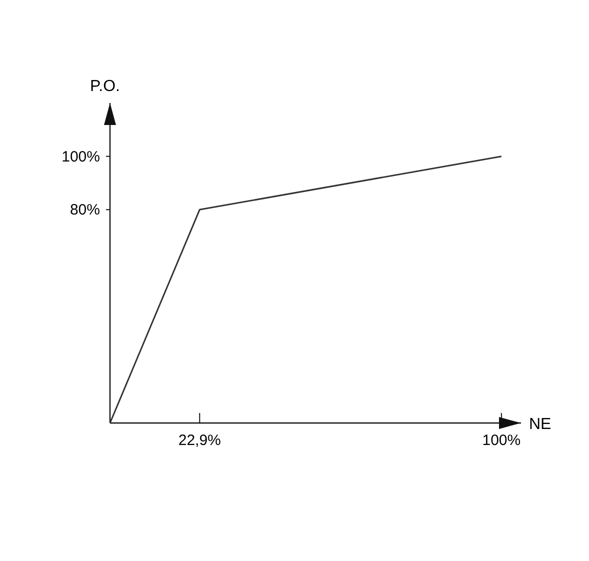 The image size is (589, 561). Describe the element at coordinates (540, 424) in the screenshot. I see `x-axis-title: NE` at that location.